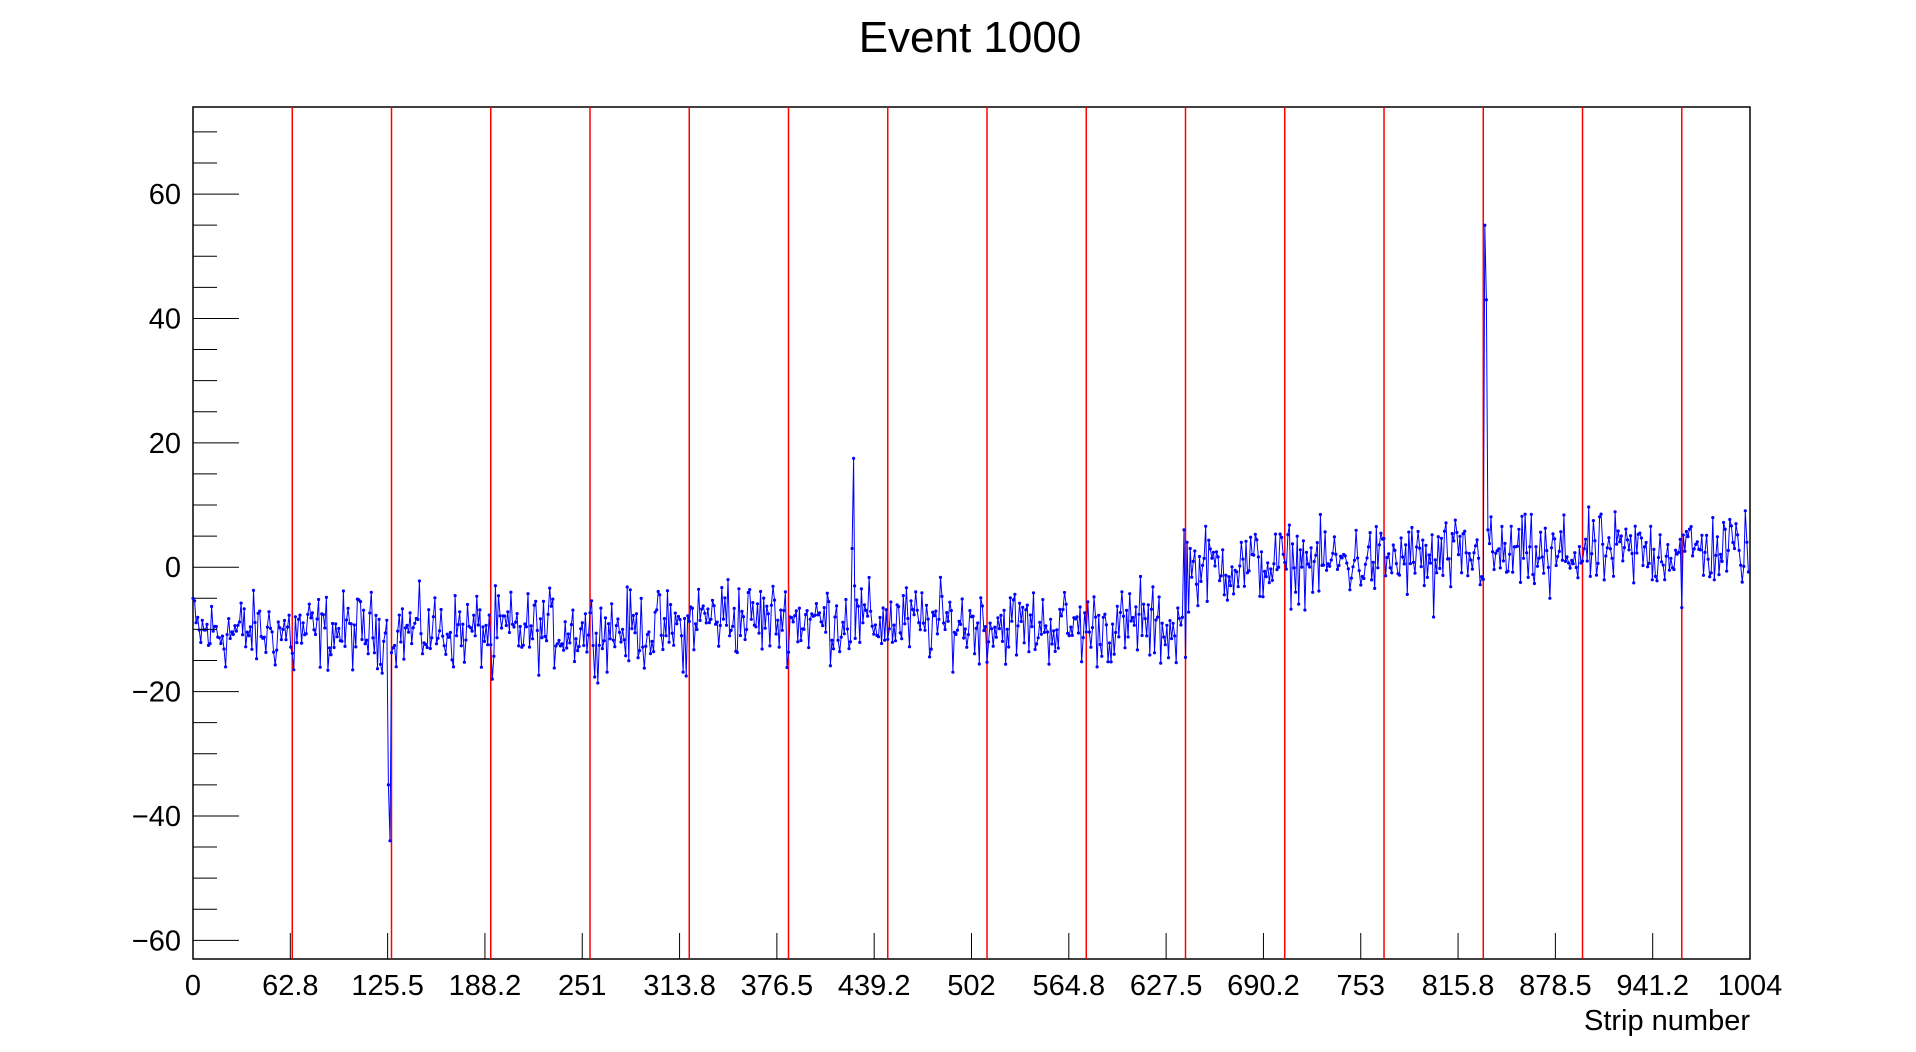 The height and width of the screenshot is (1052, 1916). What do you see at coordinates (165, 319) in the screenshot?
I see `y-tick-label: 40` at bounding box center [165, 319].